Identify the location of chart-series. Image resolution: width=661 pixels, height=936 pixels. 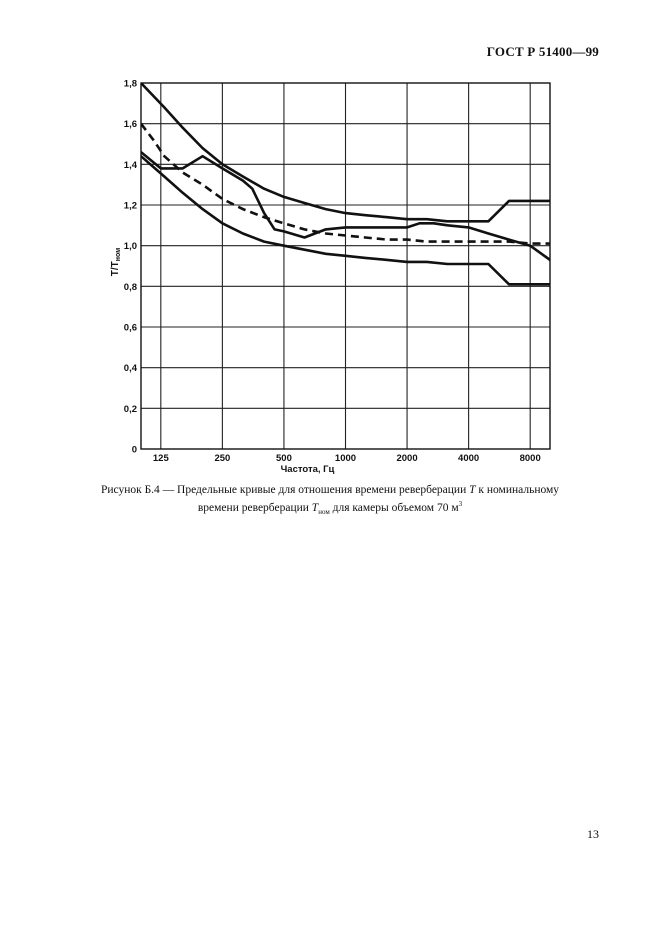
(345, 184).